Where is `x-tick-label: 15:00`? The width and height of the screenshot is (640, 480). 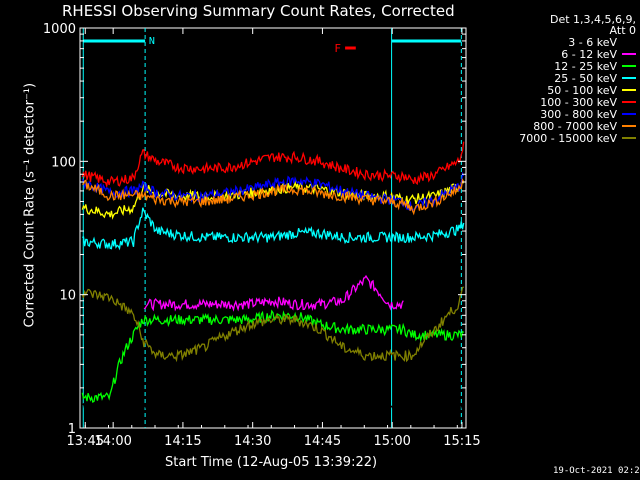 x-tick-label: 15:00 is located at coordinates (391, 441).